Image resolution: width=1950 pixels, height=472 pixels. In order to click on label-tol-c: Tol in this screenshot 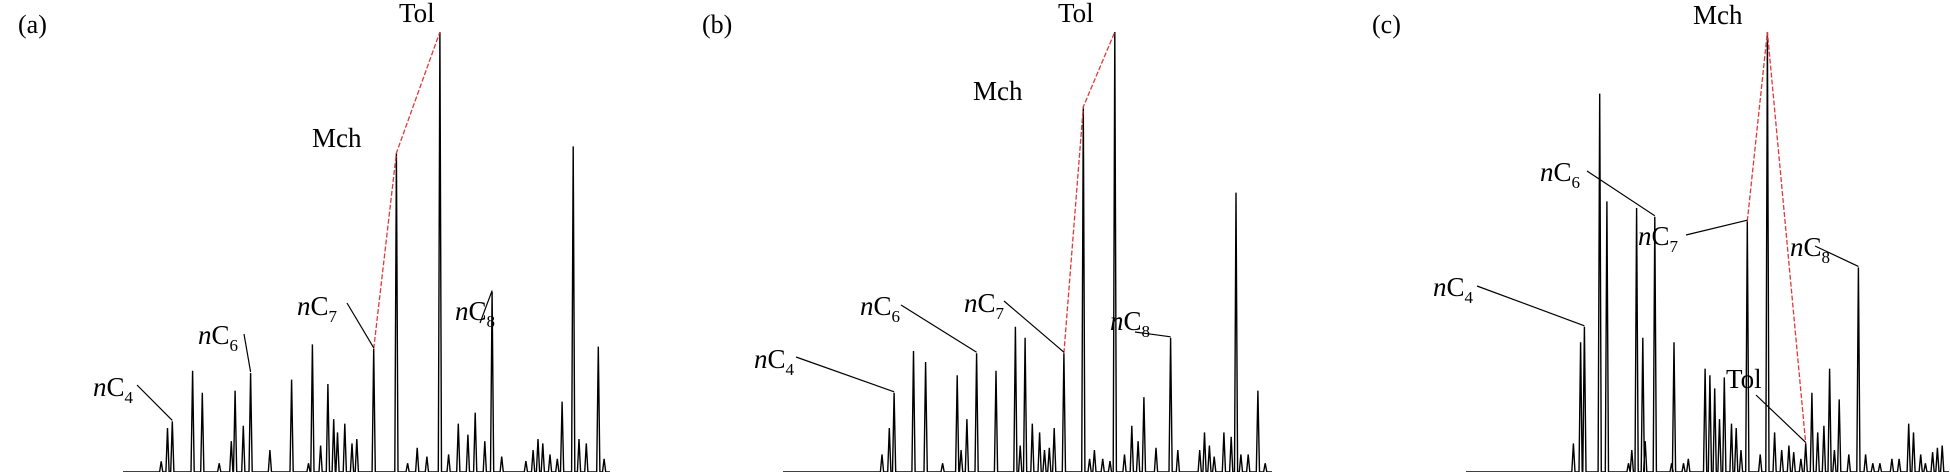, I will do `click(1744, 379)`.